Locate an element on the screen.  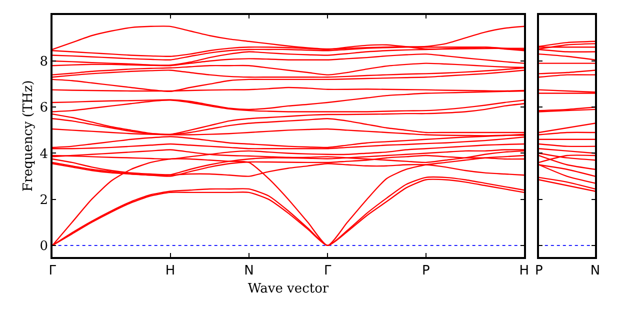
y-tick-label: 2 is located at coordinates (44, 200).